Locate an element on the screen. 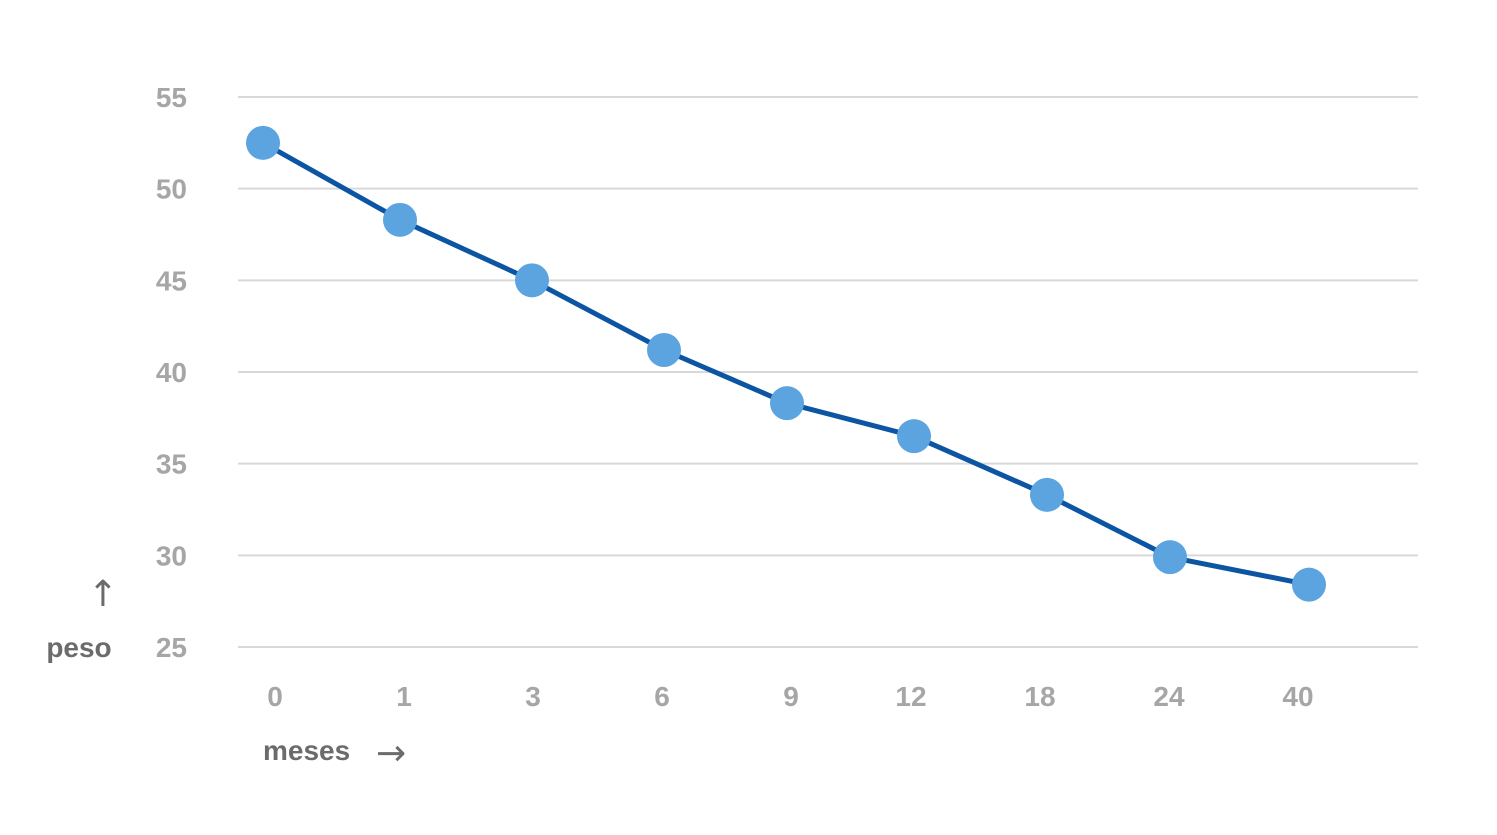 This screenshot has width=1497, height=835. x-tick-label-12: 12 is located at coordinates (910, 696).